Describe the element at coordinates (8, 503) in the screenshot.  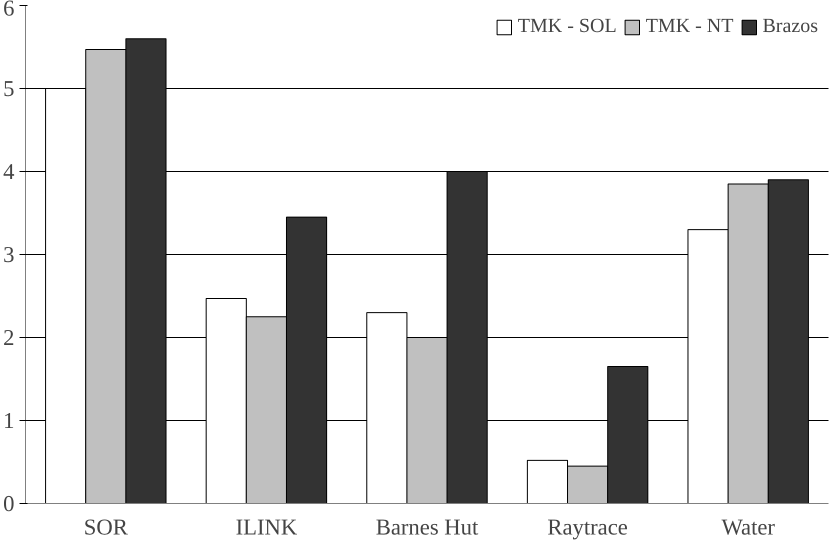
I see `y-tick-label: 0` at that location.